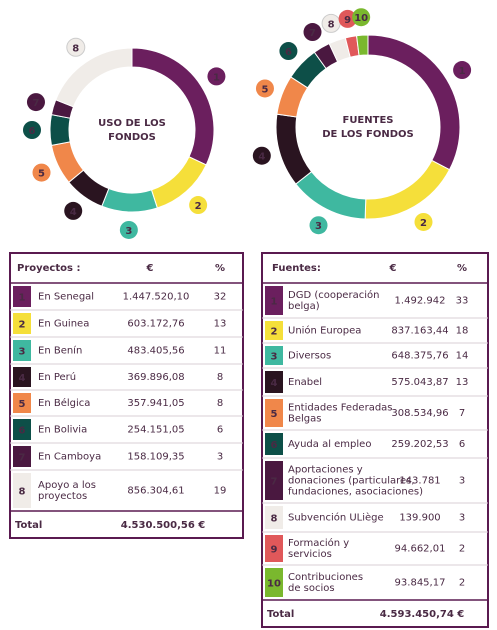  I want to click on row-label: Diversos, so click(309, 356).